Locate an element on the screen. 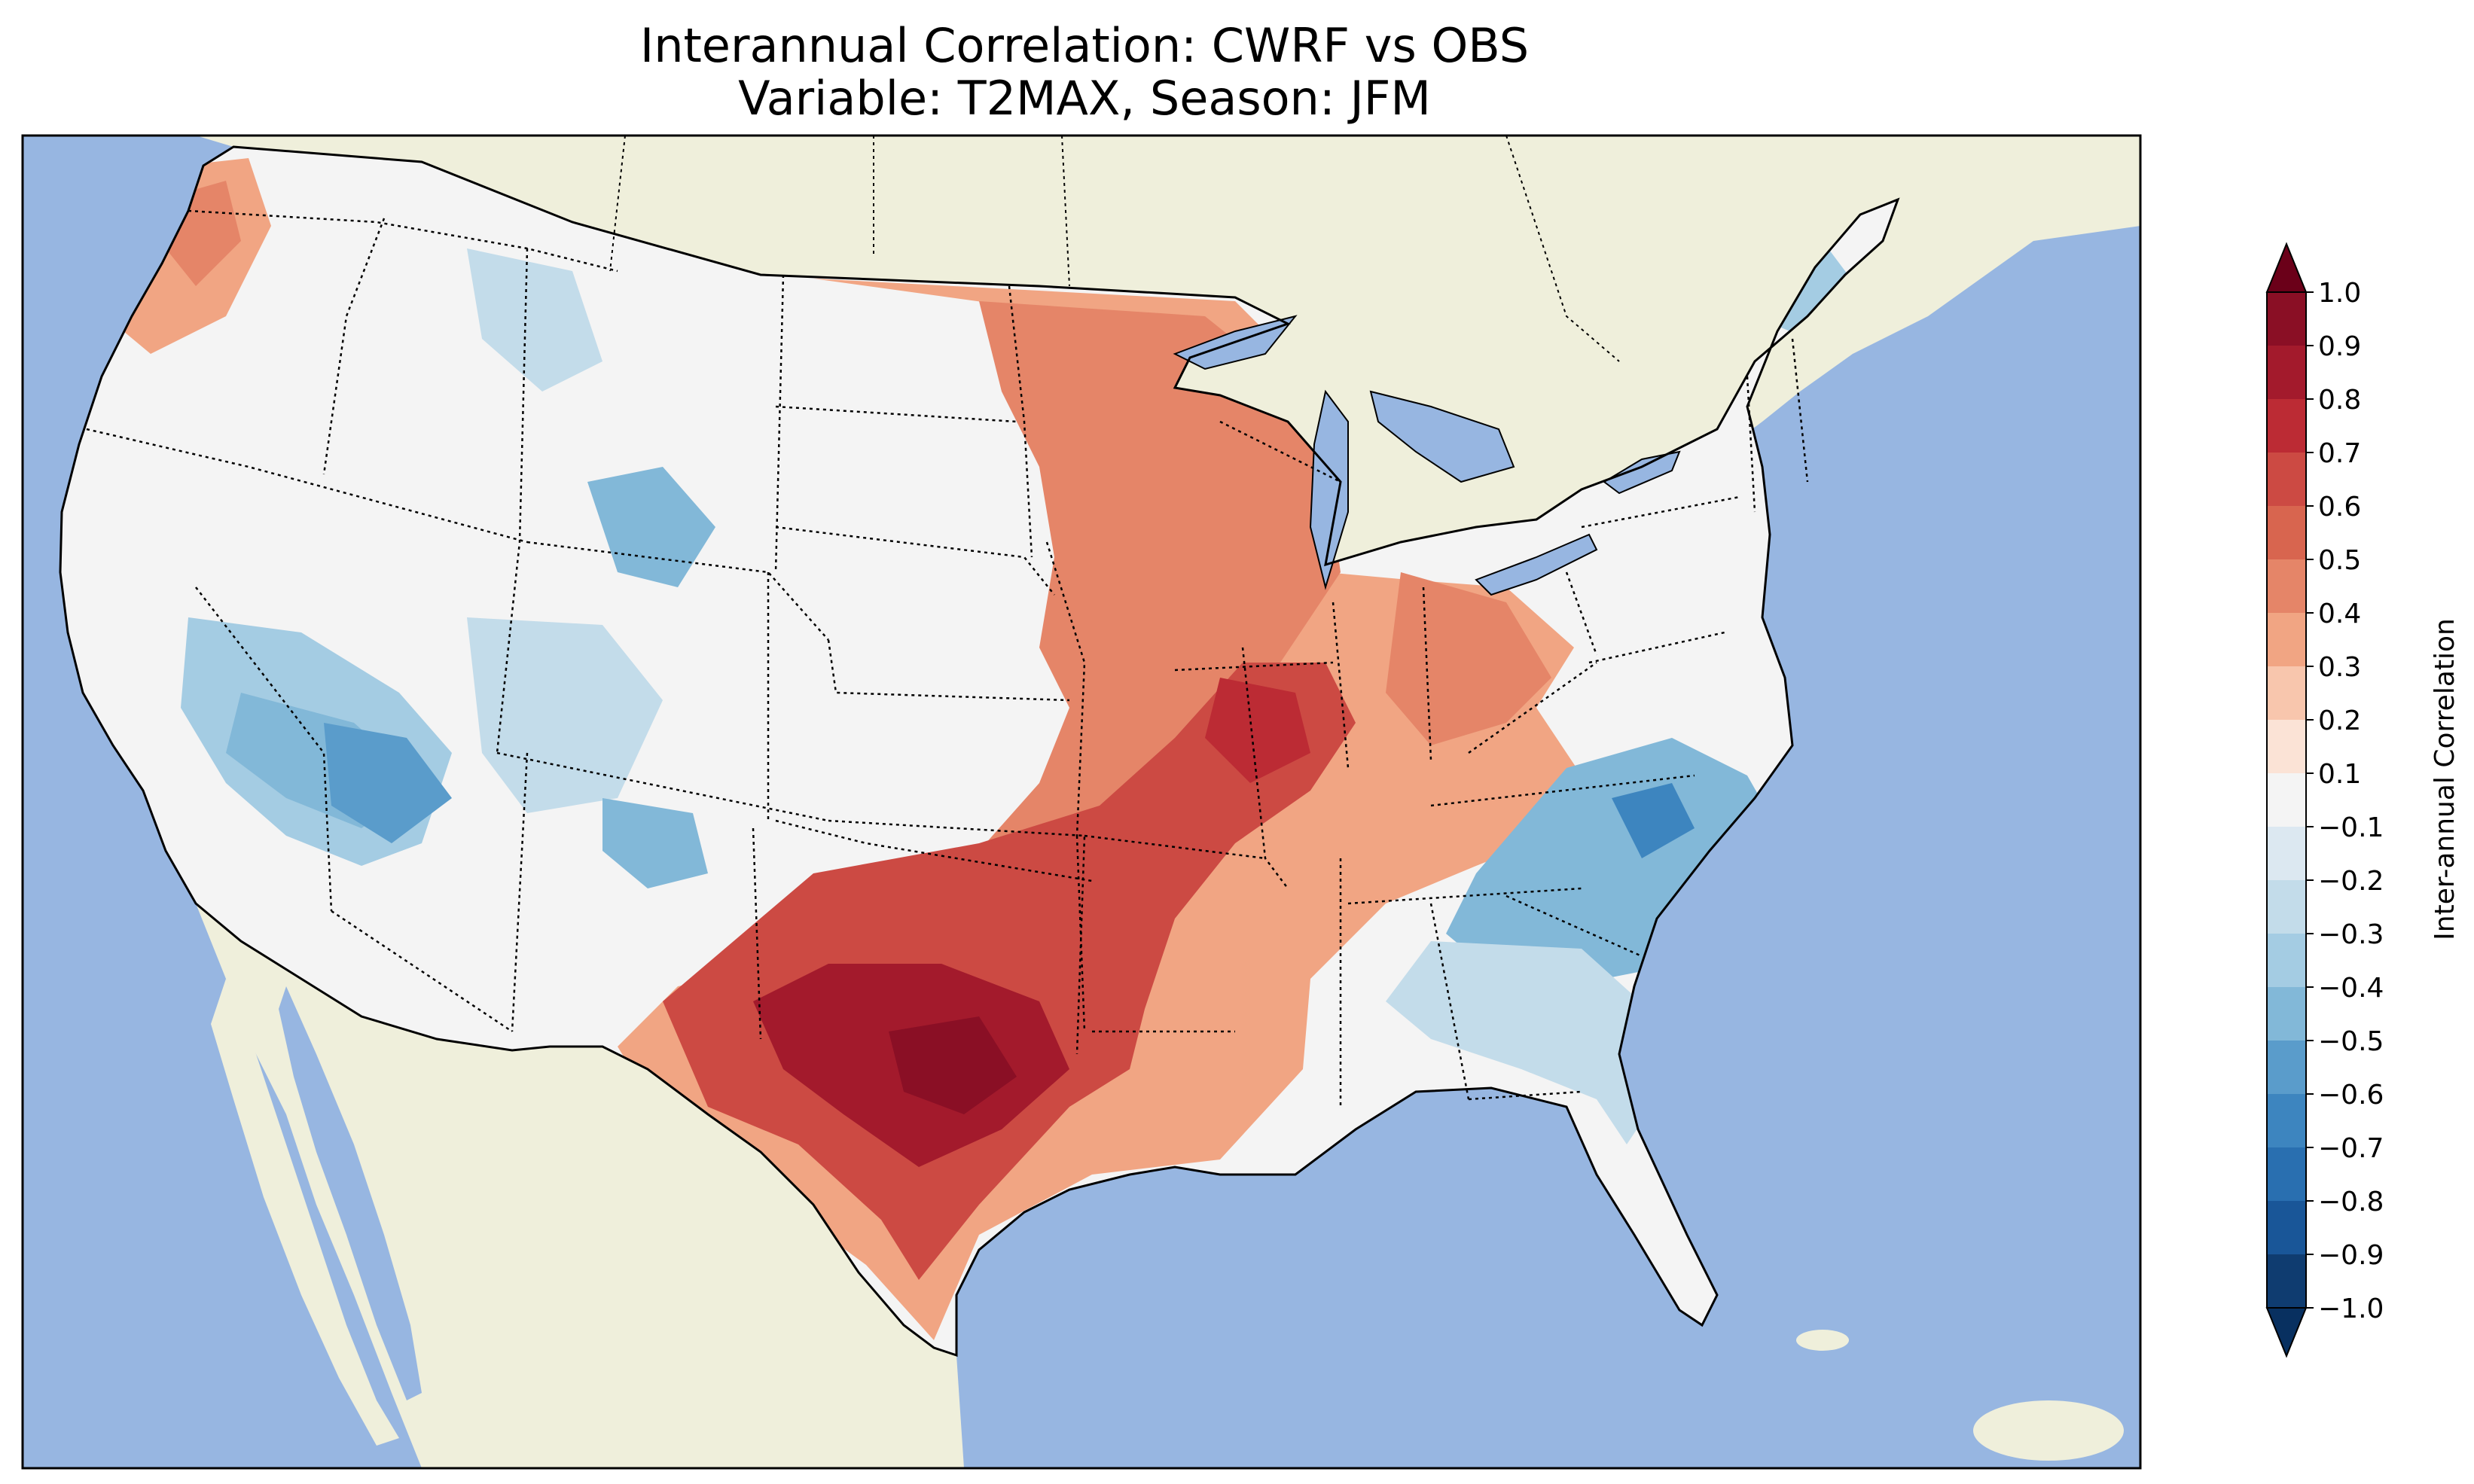  colorbar-tick-label: 0.7 is located at coordinates (2340, 453).